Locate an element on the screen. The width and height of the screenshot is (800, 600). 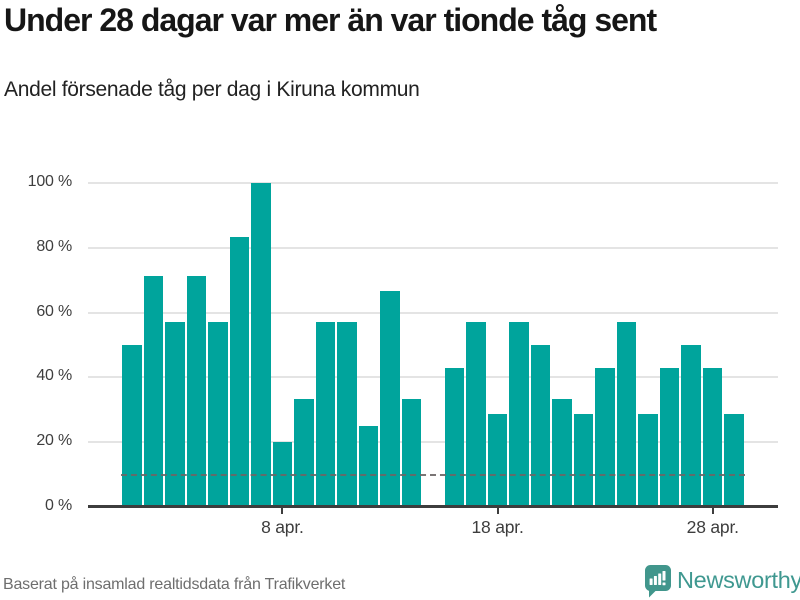
x-tick-label: 18 apr. is located at coordinates (497, 527).